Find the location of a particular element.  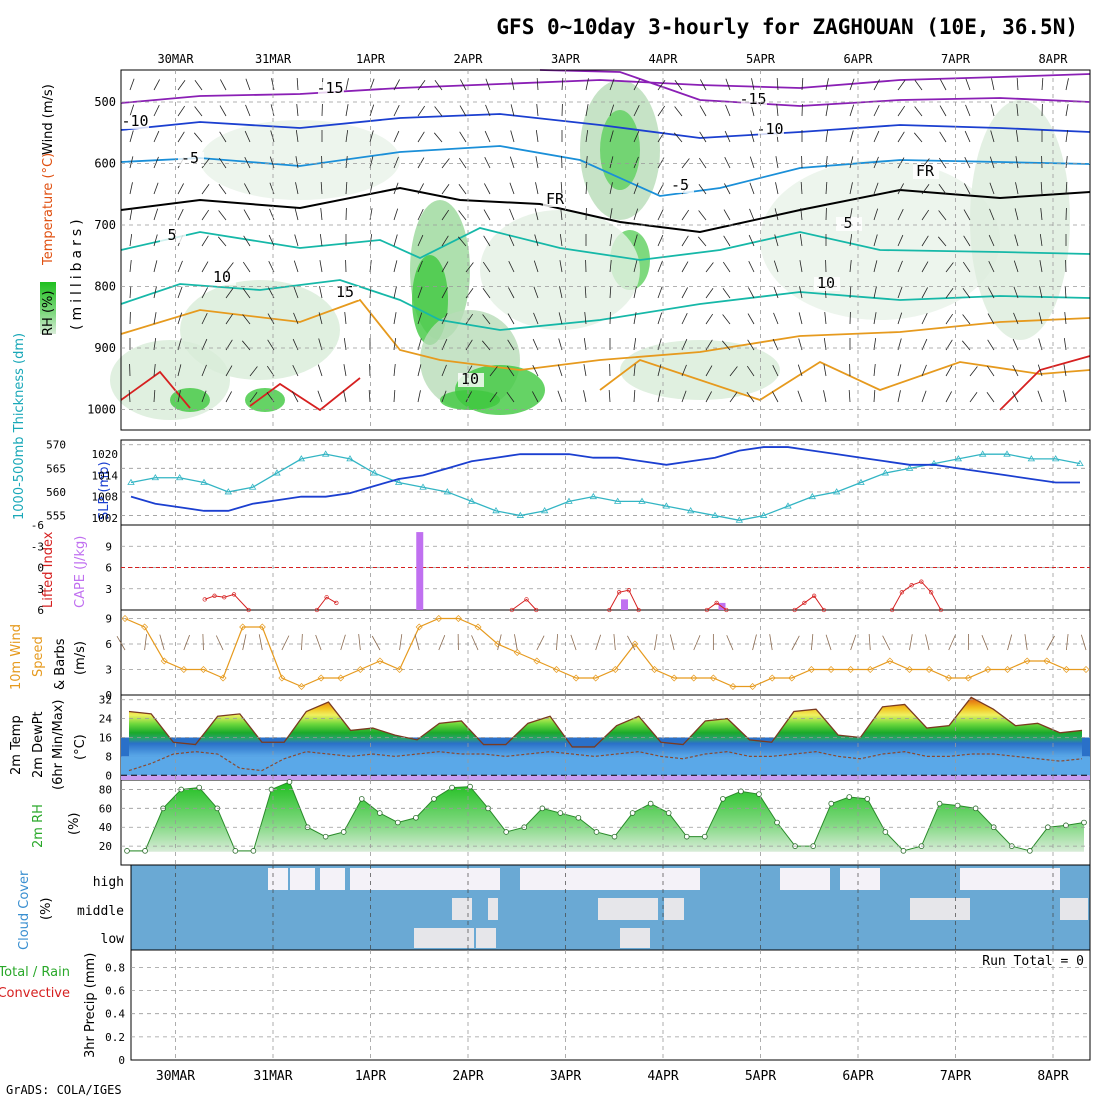

cloud-row-label: middle is located at coordinates (100, 911).